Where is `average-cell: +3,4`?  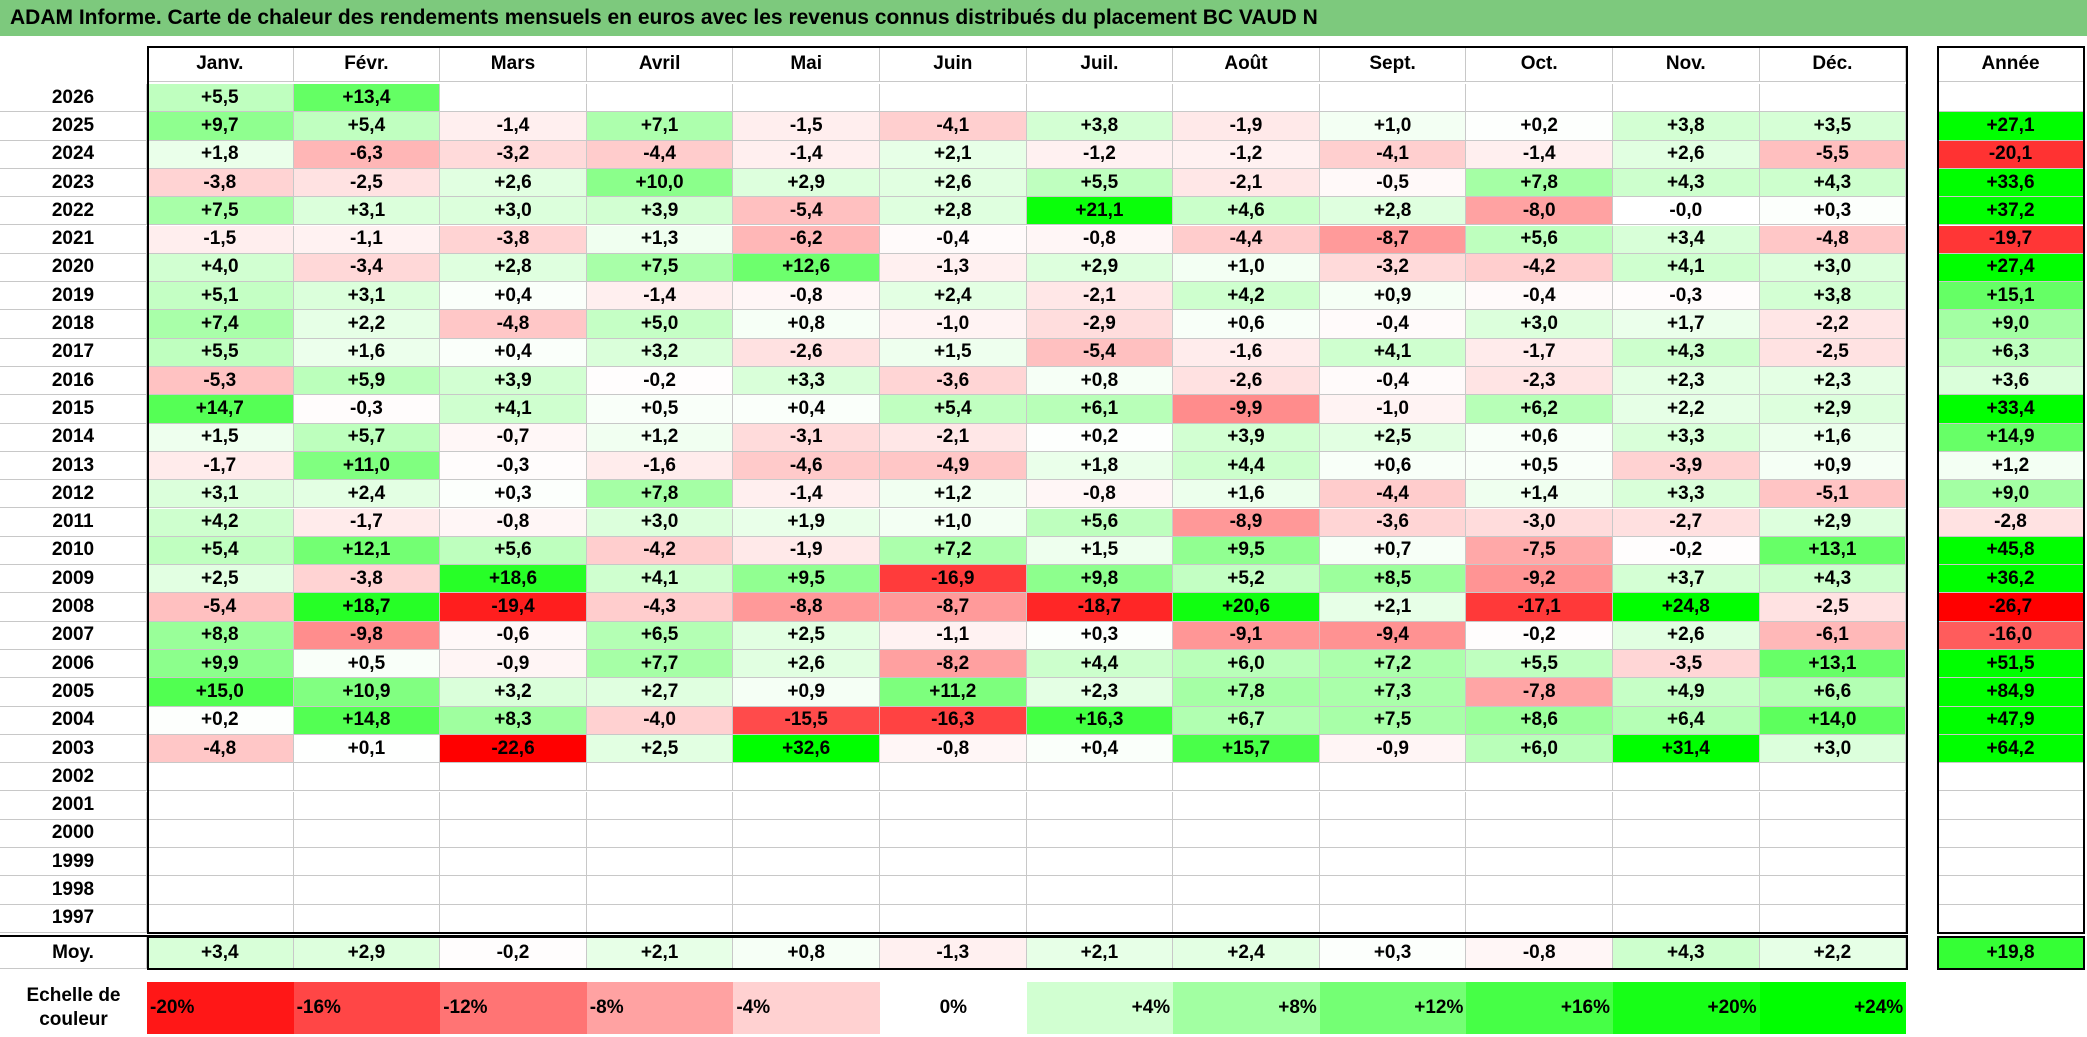
average-cell: +3,4 is located at coordinates (220, 953).